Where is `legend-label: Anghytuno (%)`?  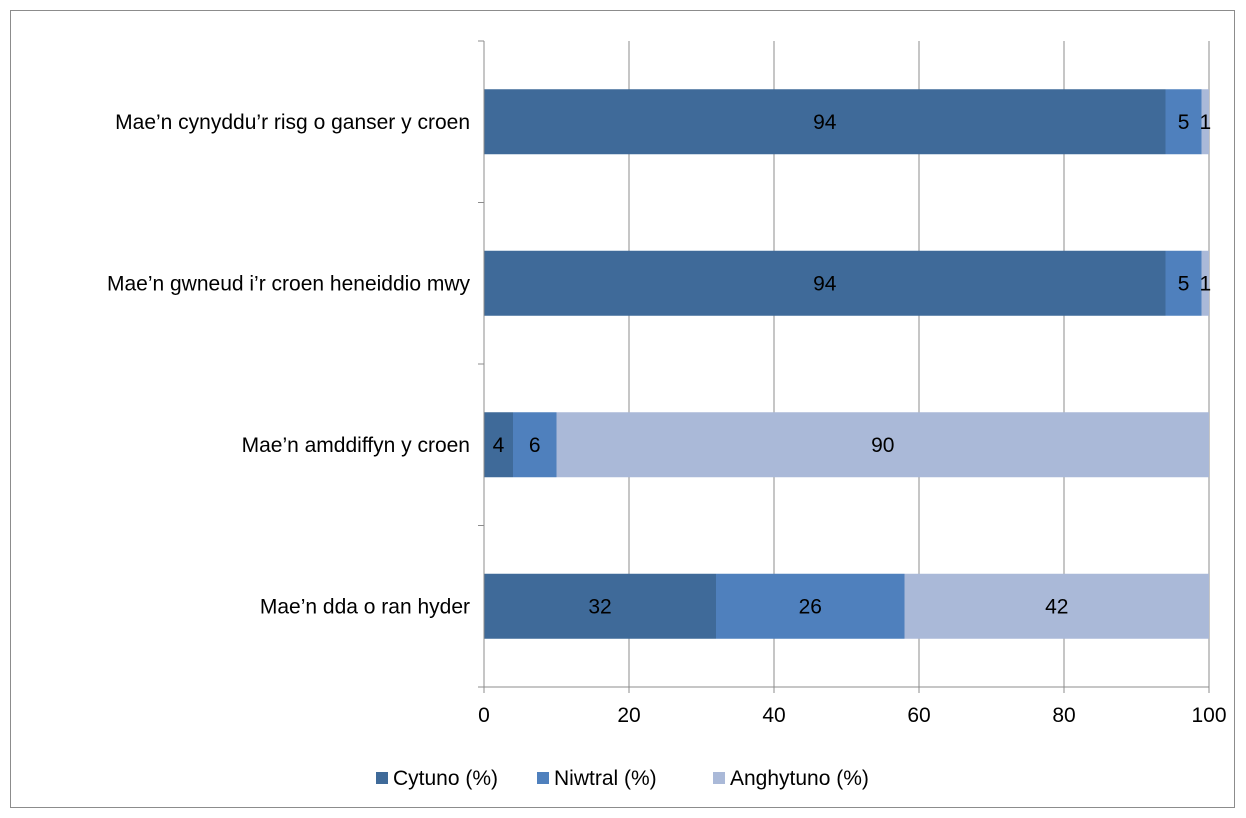 legend-label: Anghytuno (%) is located at coordinates (799, 778).